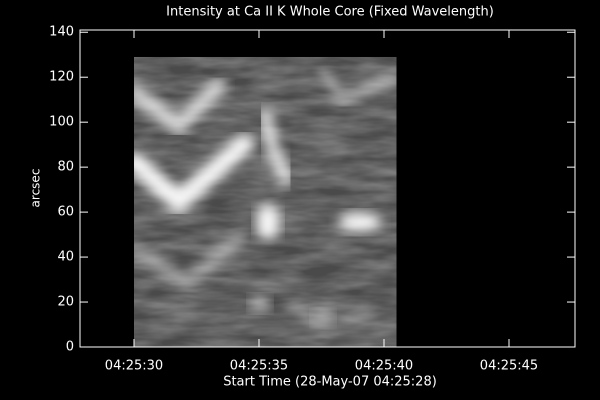 The width and height of the screenshot is (600, 400). Describe the element at coordinates (65, 212) in the screenshot. I see `y-tick-label: 60` at that location.